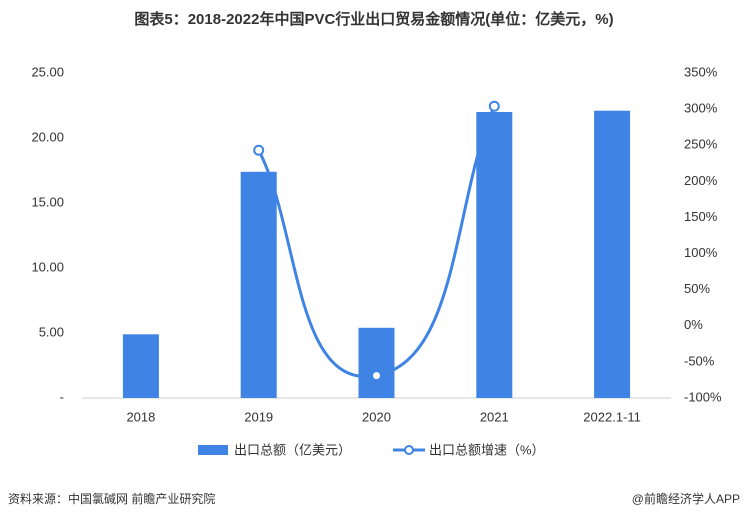  What do you see at coordinates (47, 201) in the screenshot?
I see `y-tick-label: 15.00` at bounding box center [47, 201].